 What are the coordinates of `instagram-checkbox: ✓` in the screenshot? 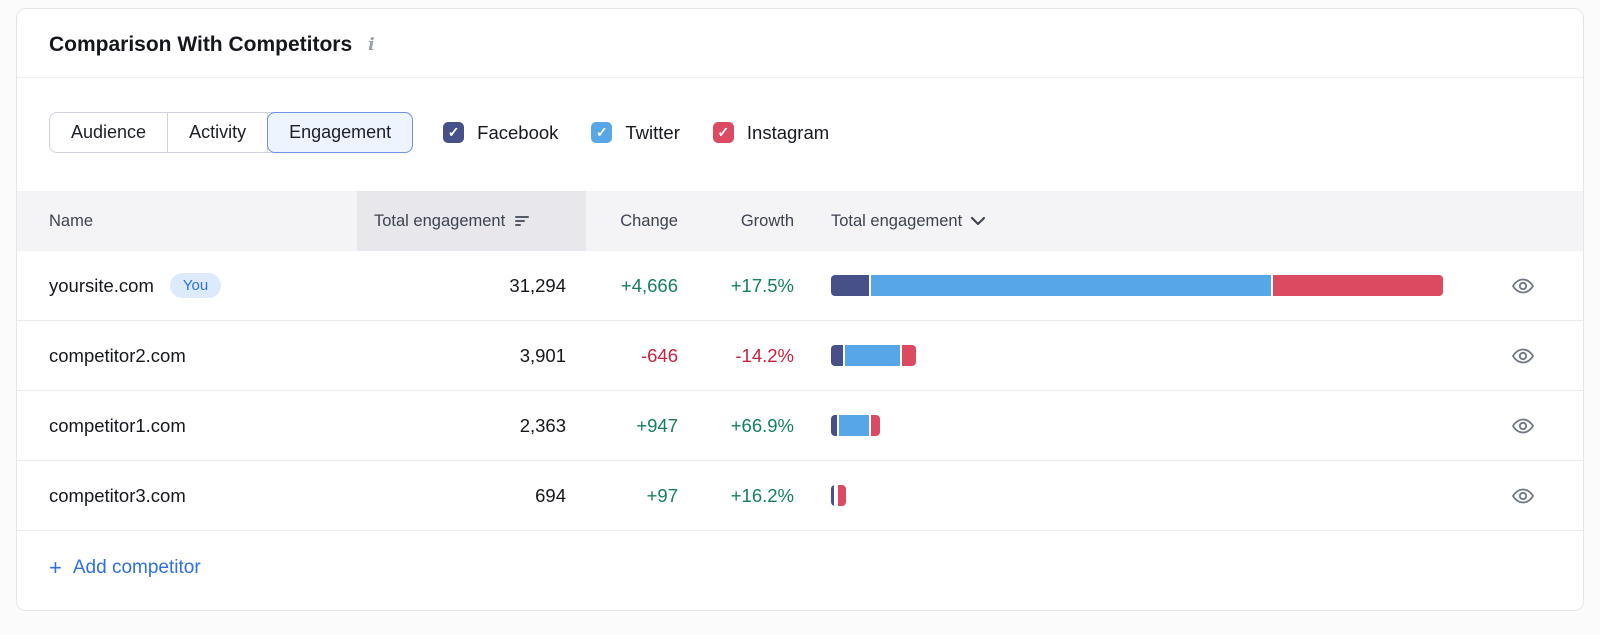 It's located at (723, 132).